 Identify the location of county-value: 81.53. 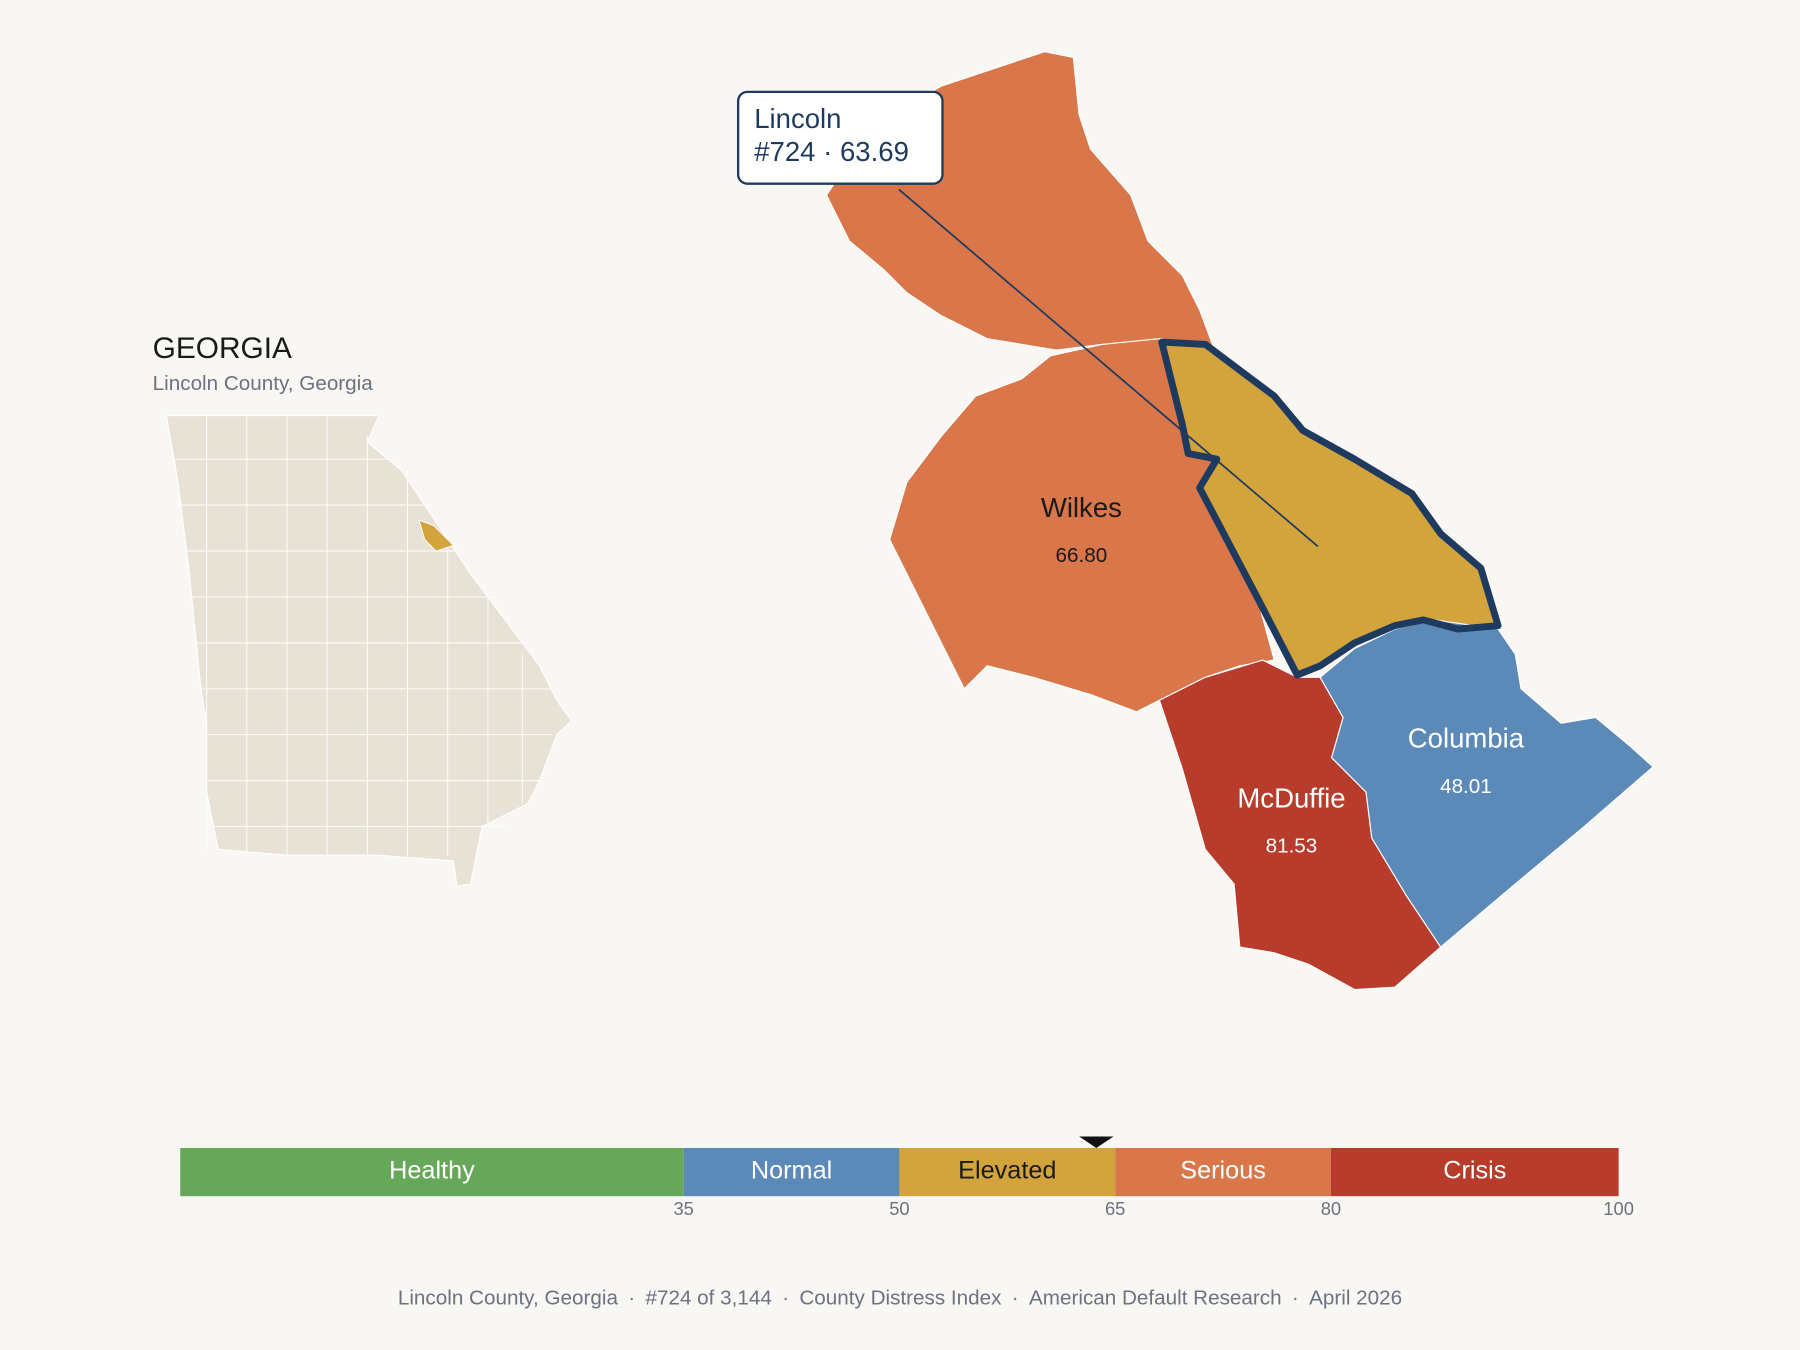
(1292, 846).